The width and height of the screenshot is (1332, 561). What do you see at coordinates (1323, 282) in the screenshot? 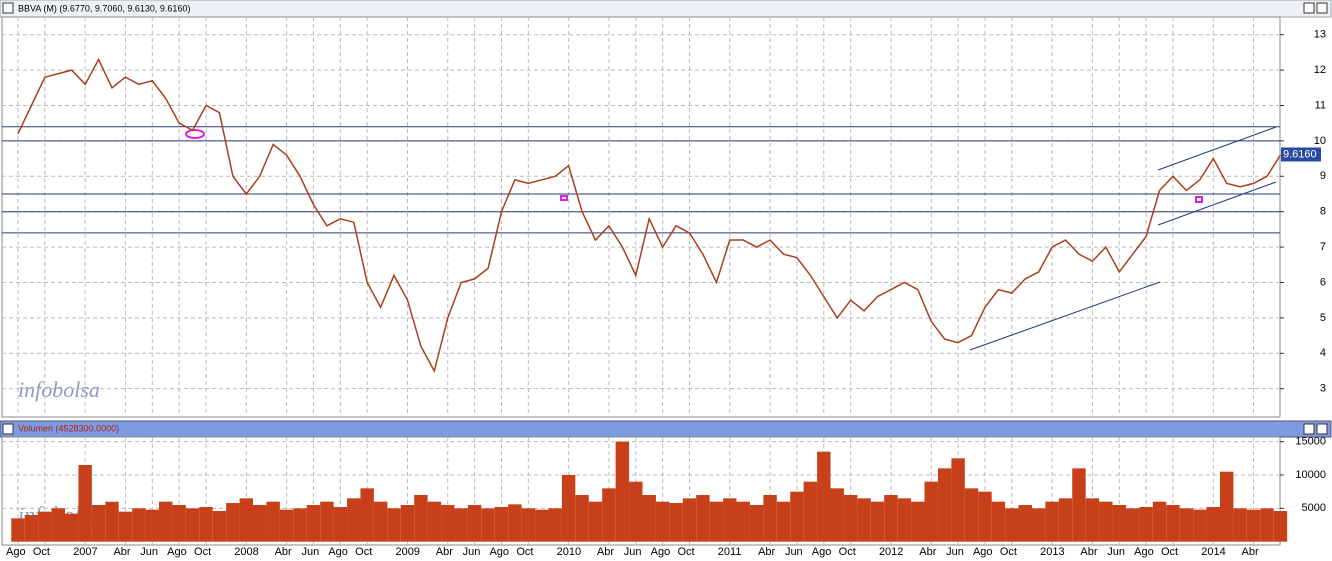
I see `y-tick-label: 6` at bounding box center [1323, 282].